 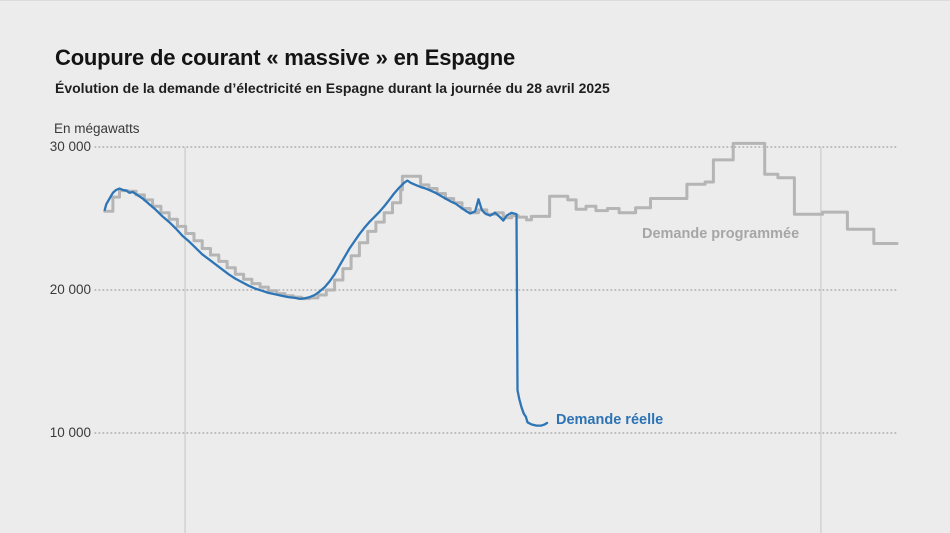 What do you see at coordinates (70, 432) in the screenshot?
I see `y-axis-tick-label: 10 000` at bounding box center [70, 432].